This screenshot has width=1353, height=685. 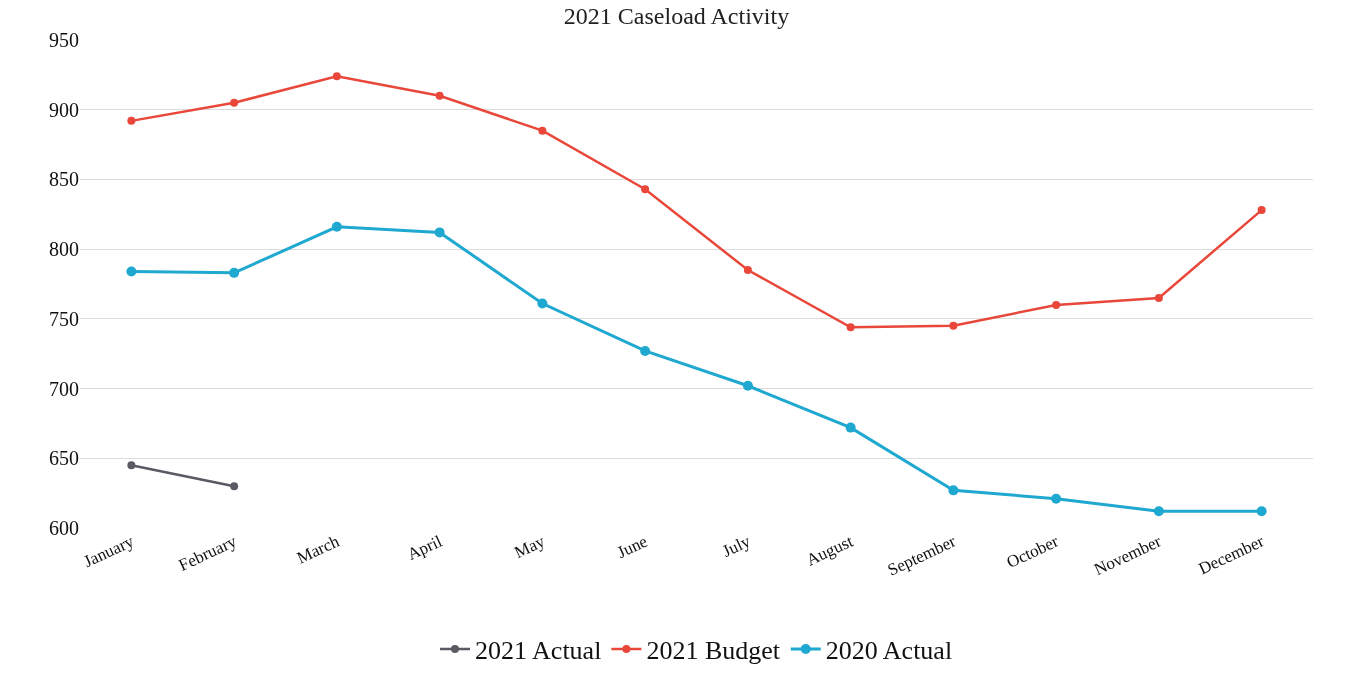 I want to click on y-tick-label: 650, so click(x=64, y=458).